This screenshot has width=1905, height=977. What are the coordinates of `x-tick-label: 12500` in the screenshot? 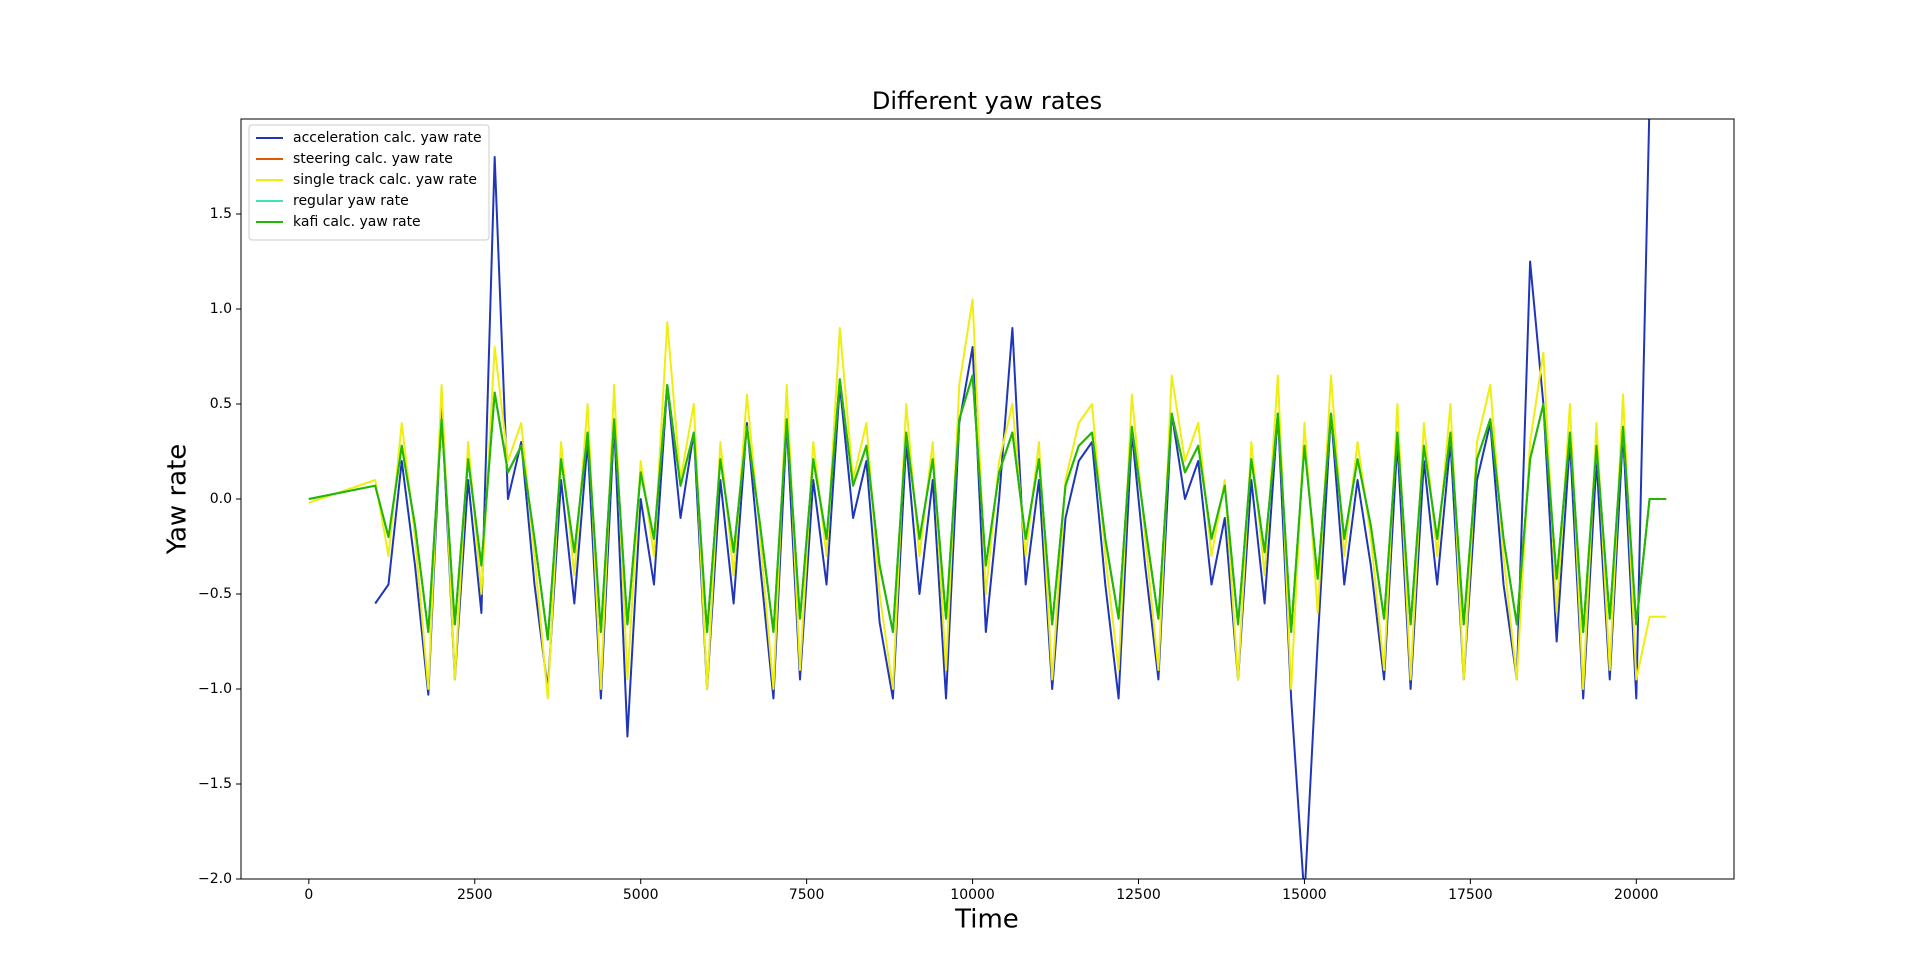 It's located at (1138, 895).